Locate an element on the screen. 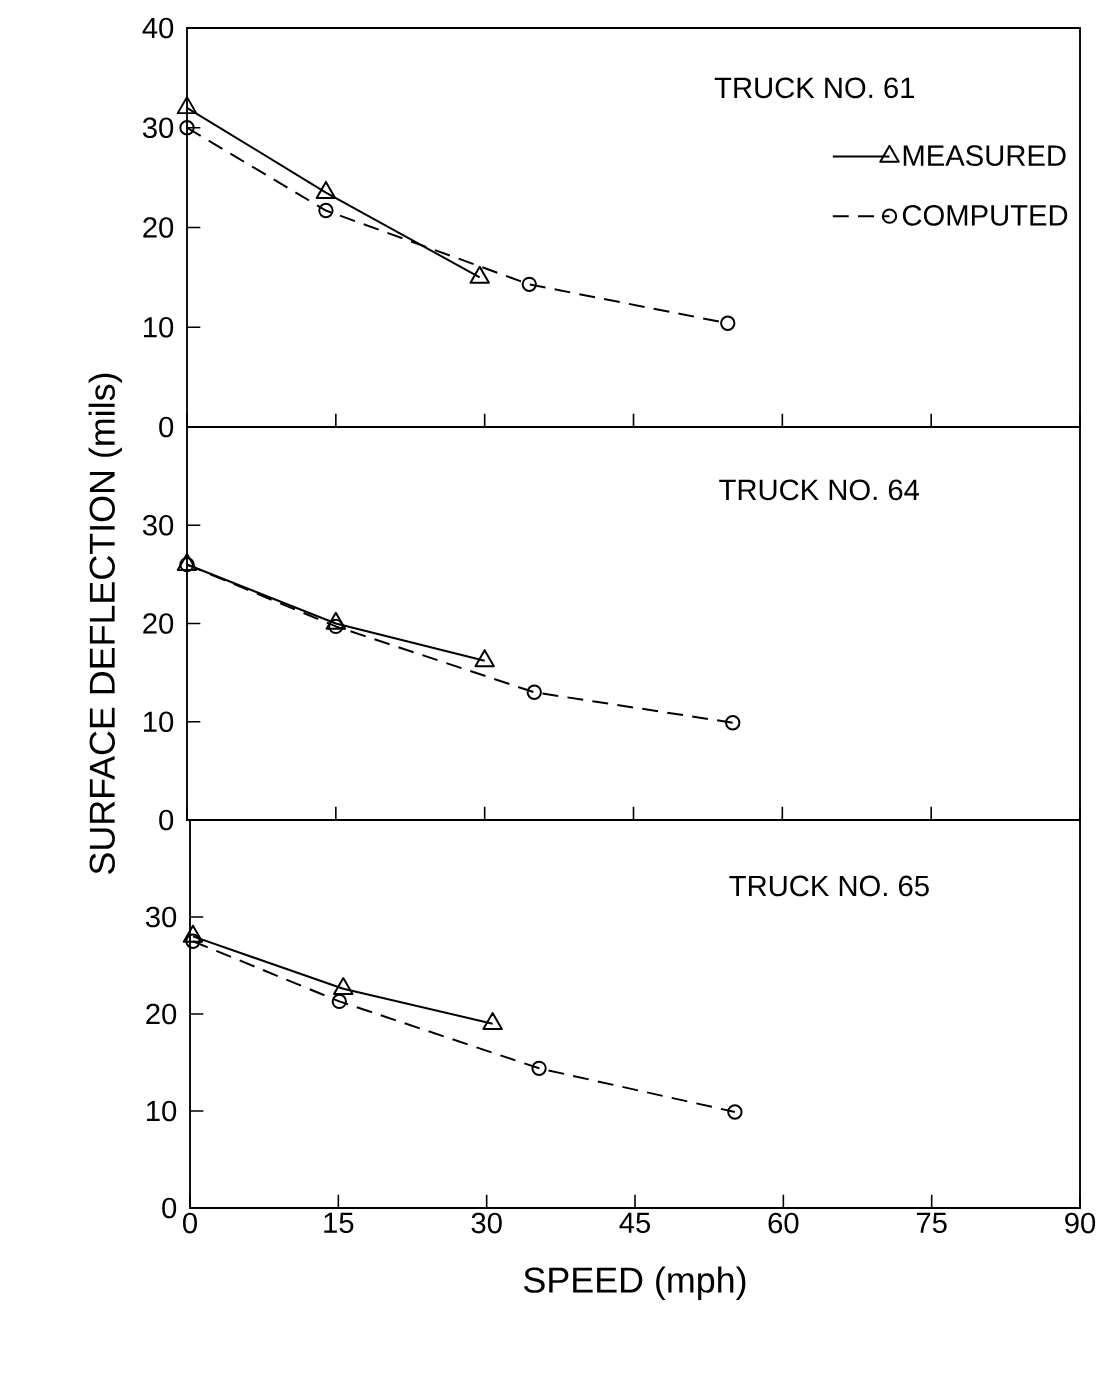 The height and width of the screenshot is (1373, 1120). text: TRUCK NO. 64 is located at coordinates (819, 490).